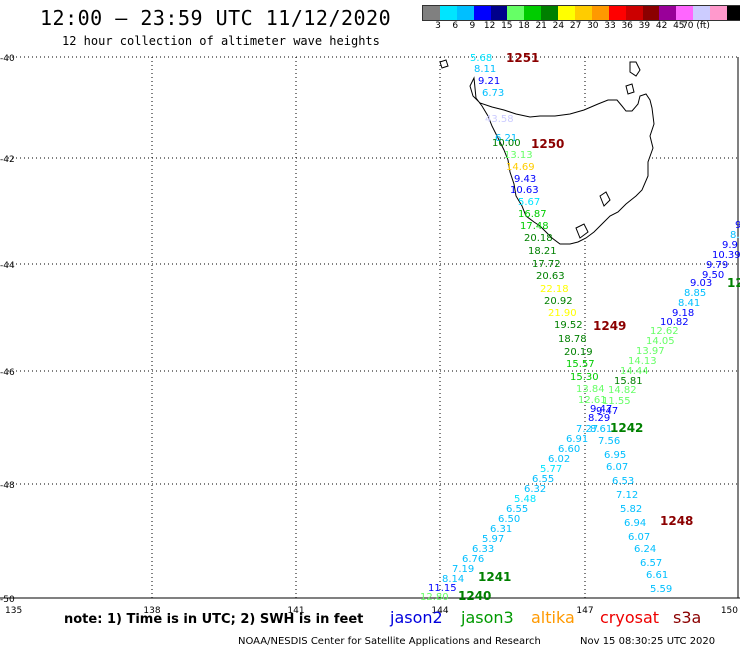 This screenshot has height=650, width=740. What do you see at coordinates (559, 459) in the screenshot?
I see `swh-value-track-c: 6.02` at bounding box center [559, 459].